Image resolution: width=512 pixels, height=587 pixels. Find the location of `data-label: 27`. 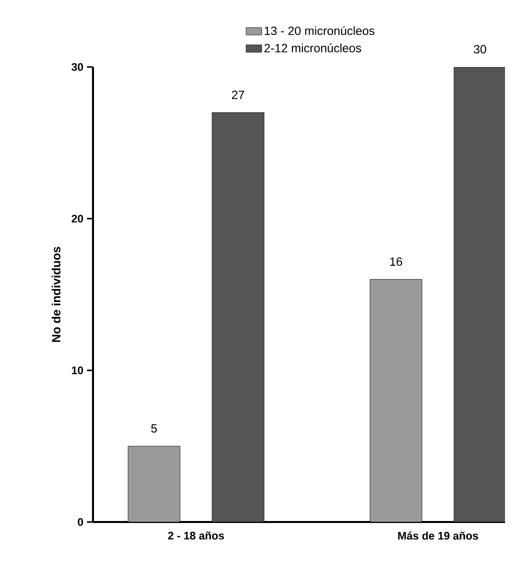

data-label: 27 is located at coordinates (238, 94).